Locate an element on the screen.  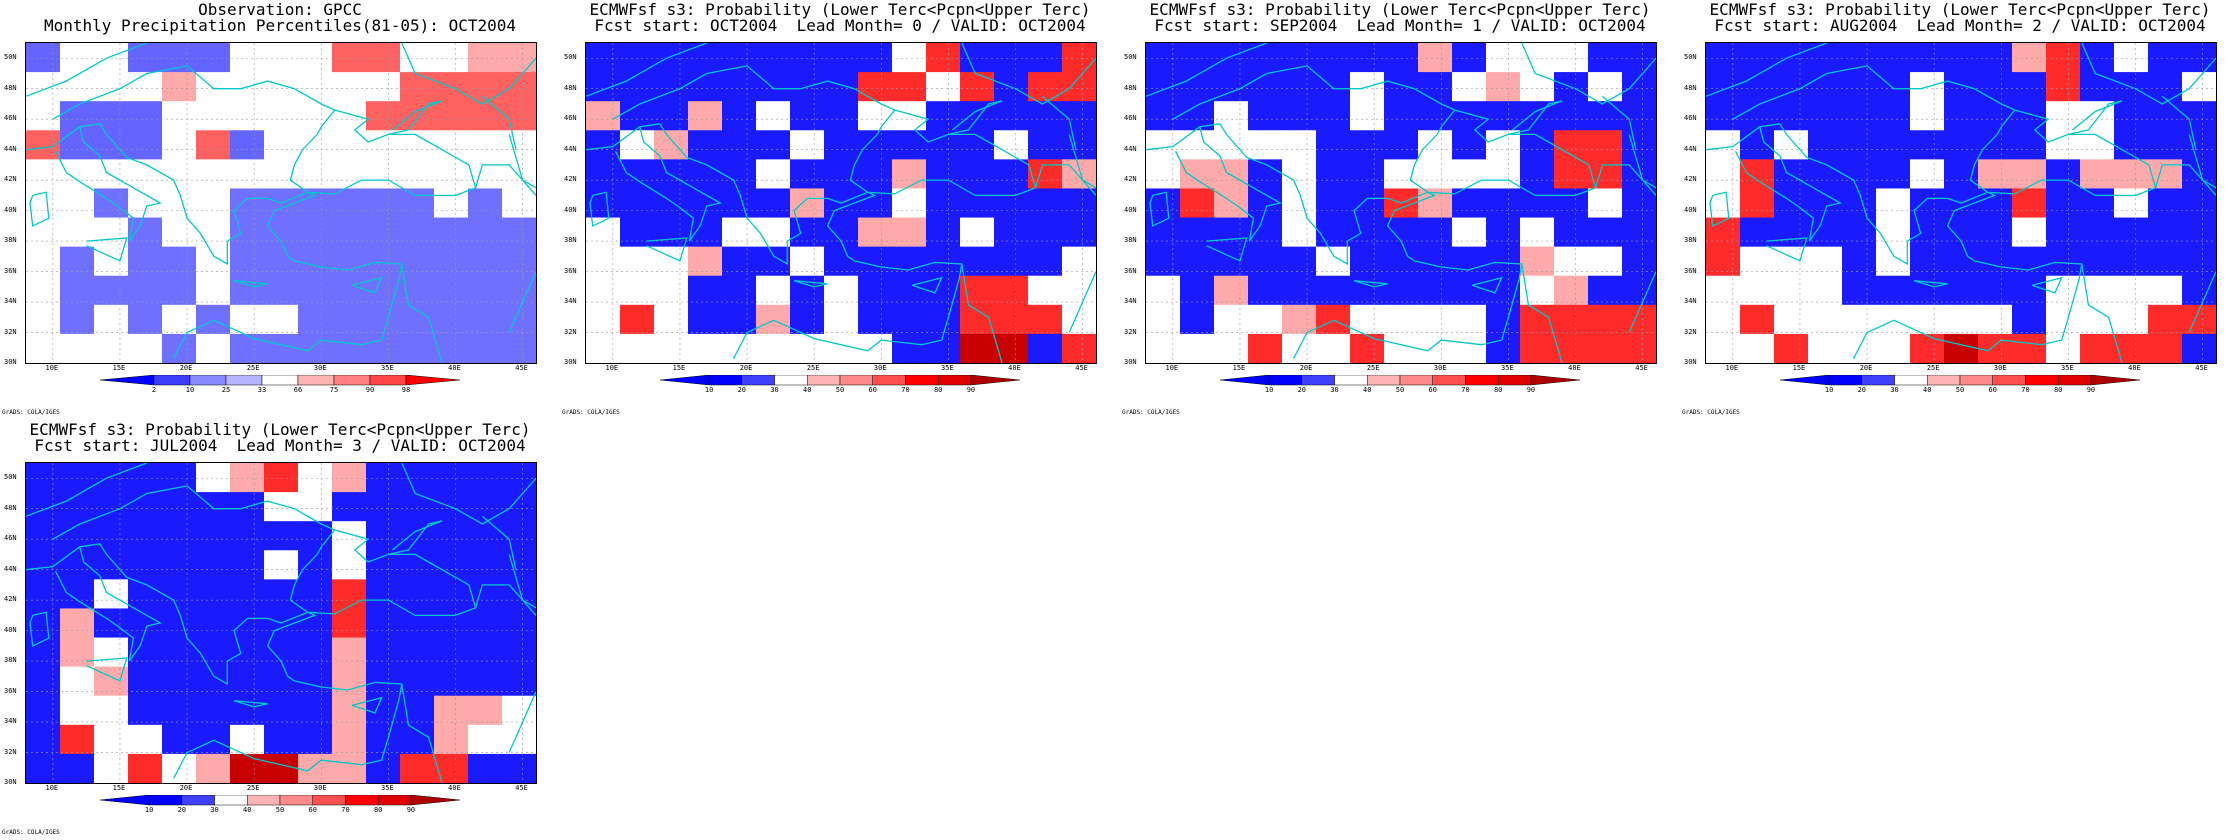
colorbar-label: 90 is located at coordinates (971, 390).